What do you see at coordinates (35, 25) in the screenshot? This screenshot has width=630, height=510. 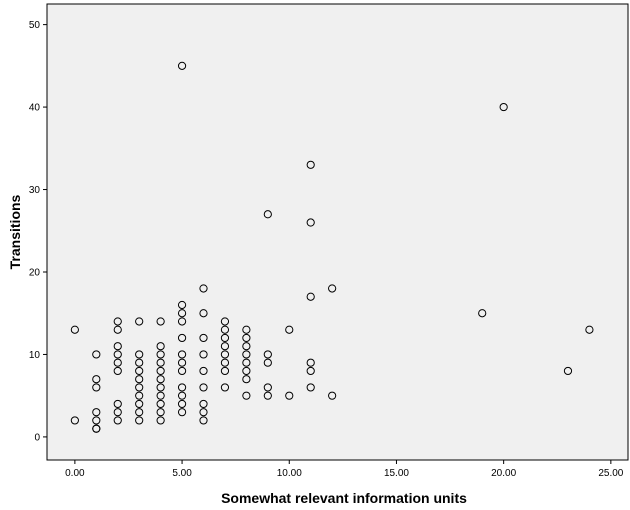 I see `y-tick-label: 50` at bounding box center [35, 25].